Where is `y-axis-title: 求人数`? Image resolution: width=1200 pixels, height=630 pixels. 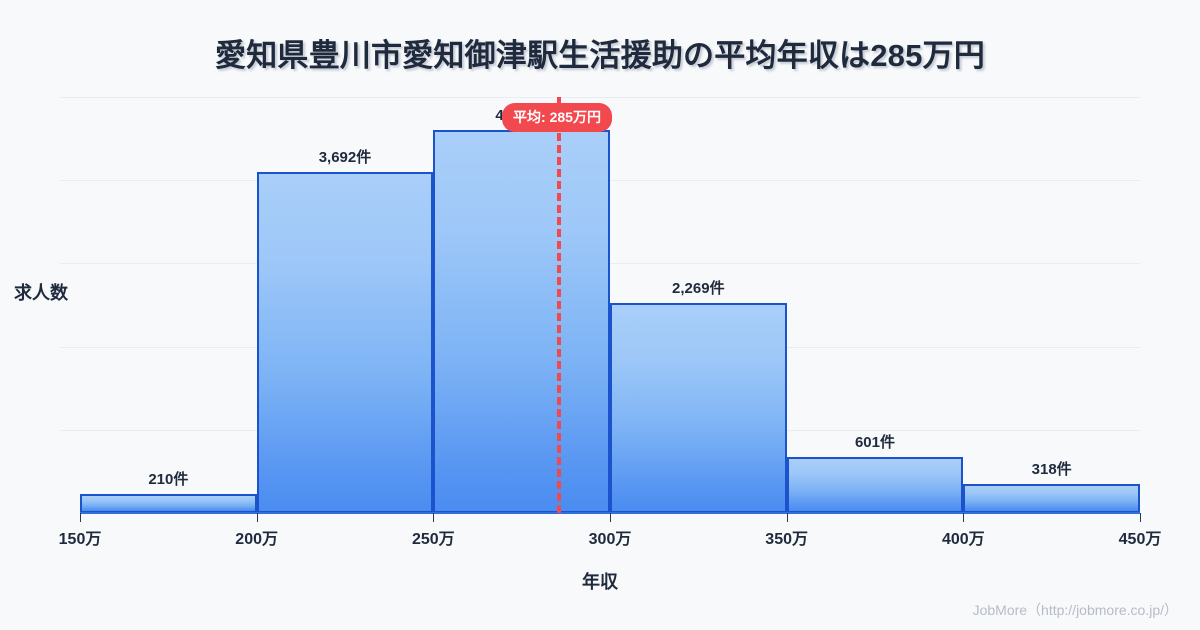 y-axis-title: 求人数 is located at coordinates (41, 293).